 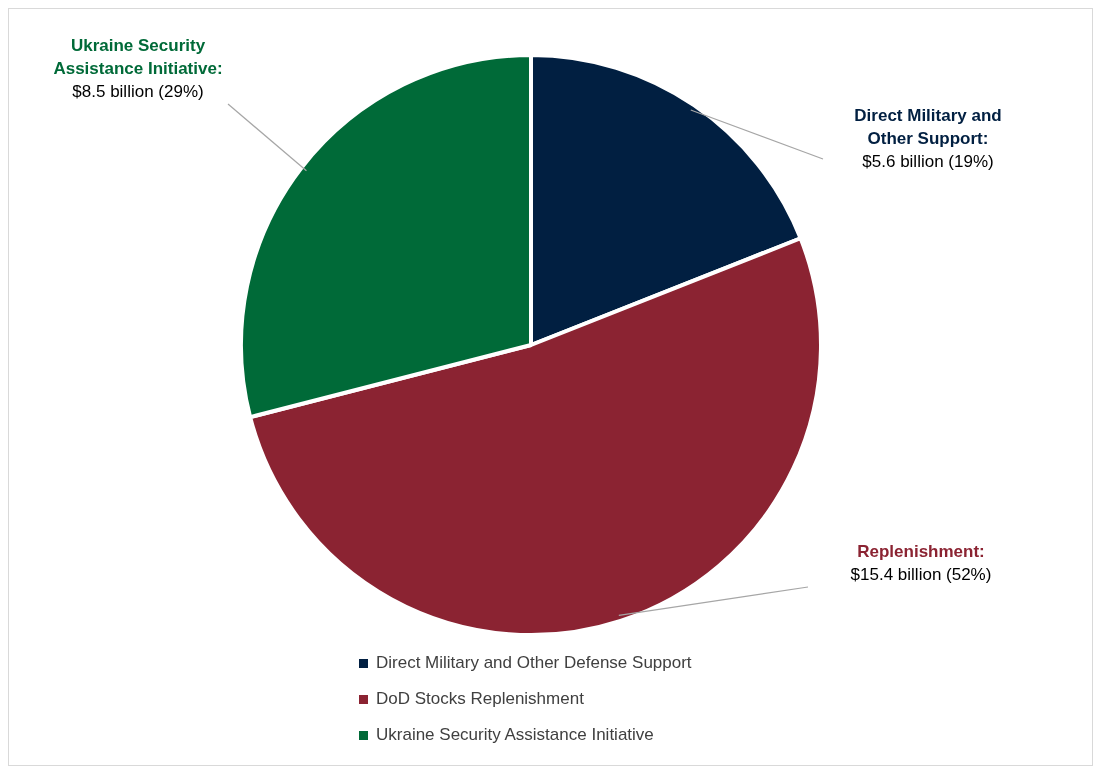 What do you see at coordinates (534, 663) in the screenshot?
I see `legend-label: Direct Military and Other Defense Support` at bounding box center [534, 663].